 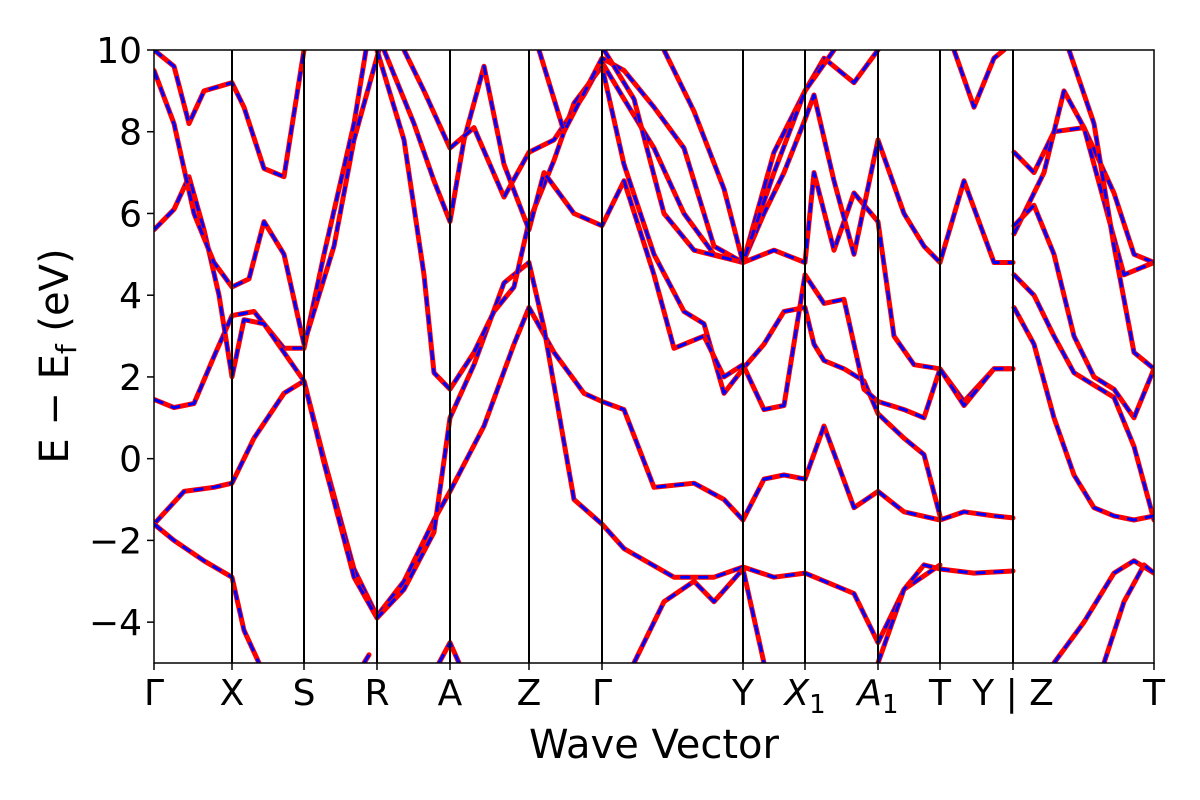 I want to click on band-18-fit, so click(x=1083, y=397).